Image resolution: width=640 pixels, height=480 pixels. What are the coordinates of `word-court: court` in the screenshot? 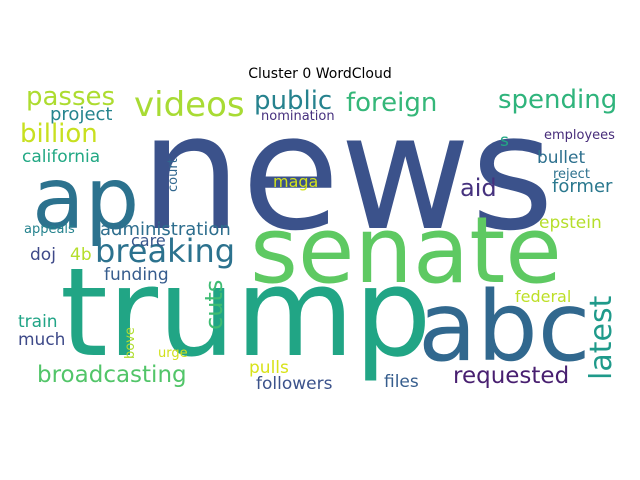 It's located at (173, 175).